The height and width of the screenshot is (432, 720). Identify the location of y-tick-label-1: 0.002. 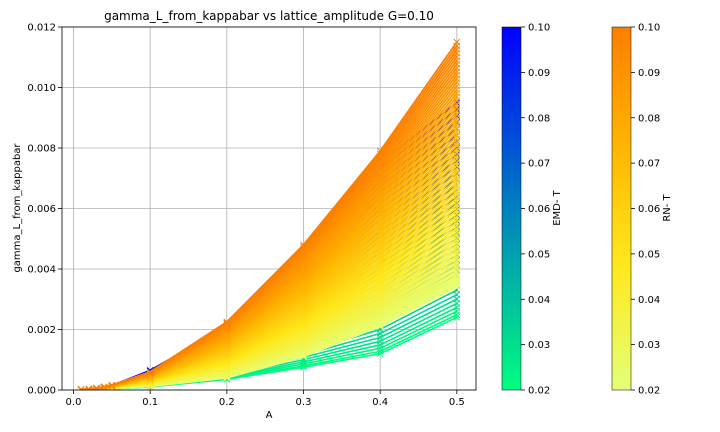
(41, 330).